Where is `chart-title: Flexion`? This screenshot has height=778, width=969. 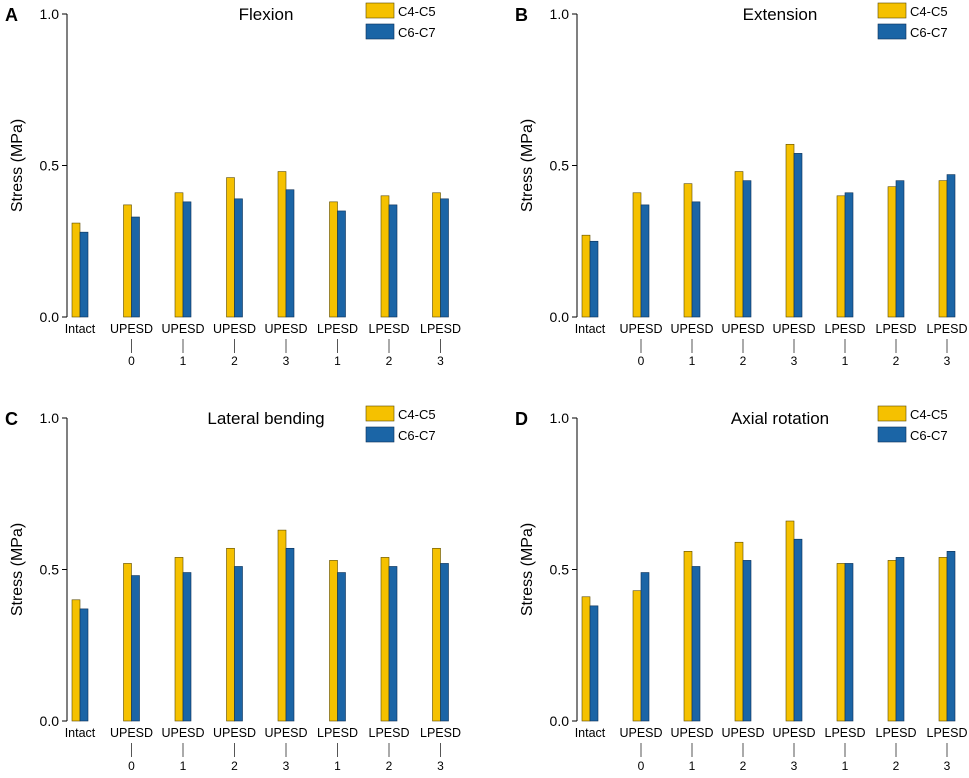 chart-title: Flexion is located at coordinates (266, 14).